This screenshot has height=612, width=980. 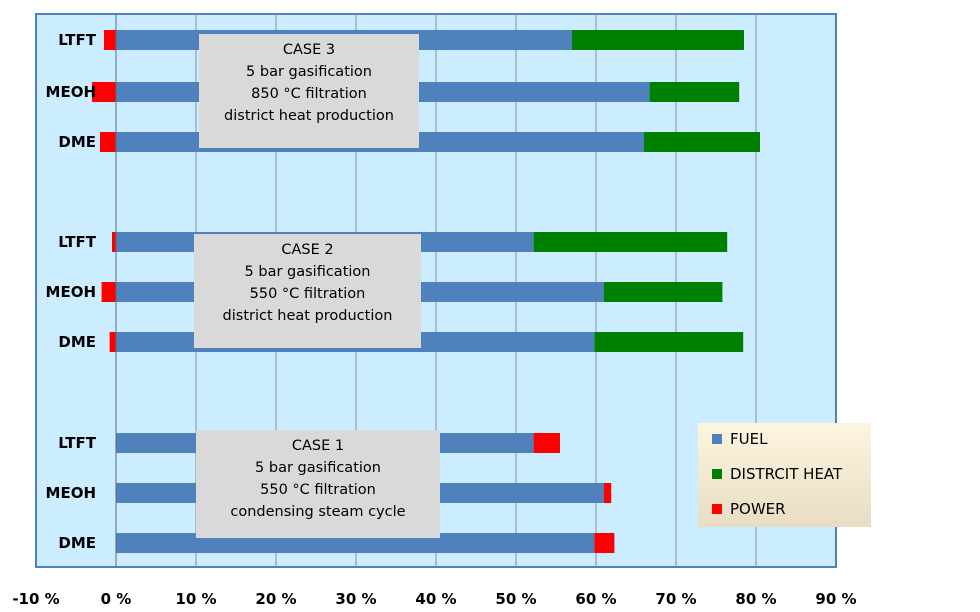 I want to click on case-box-title: CASE 1, so click(x=318, y=446).